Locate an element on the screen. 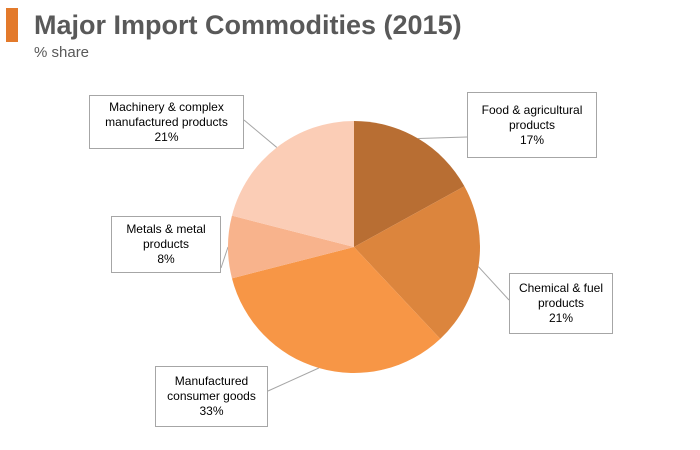  leader-line-consumer is located at coordinates (293, 379).